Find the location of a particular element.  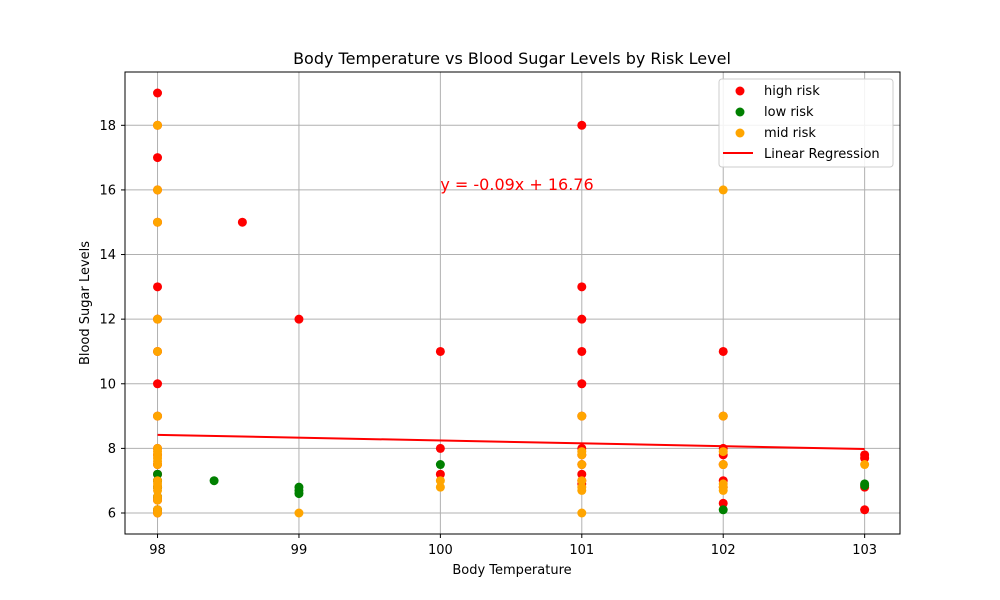

y-tick-label: 16 is located at coordinates (107, 190).